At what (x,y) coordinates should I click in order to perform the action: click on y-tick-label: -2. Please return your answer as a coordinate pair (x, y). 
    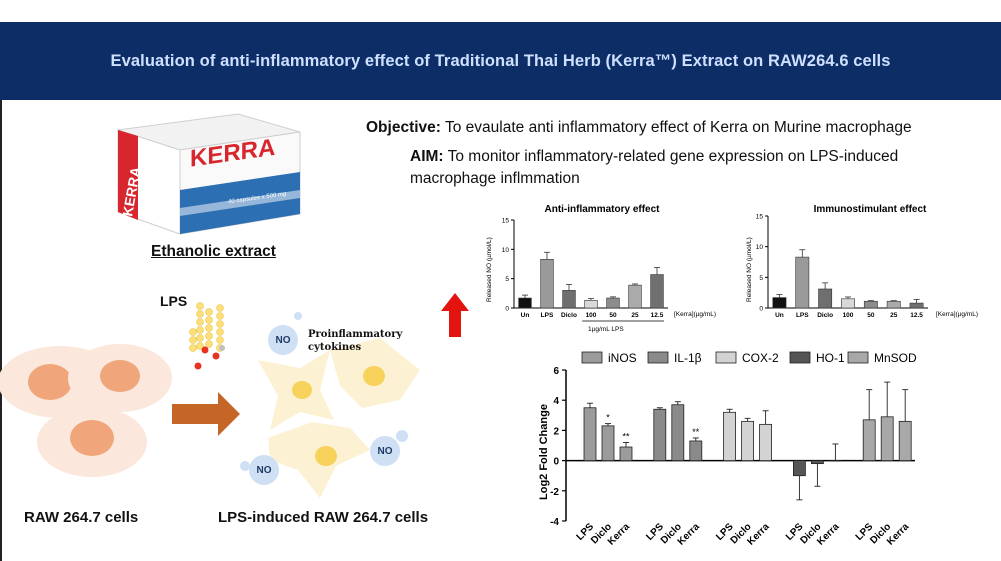
    Looking at the image, I should click on (554, 492).